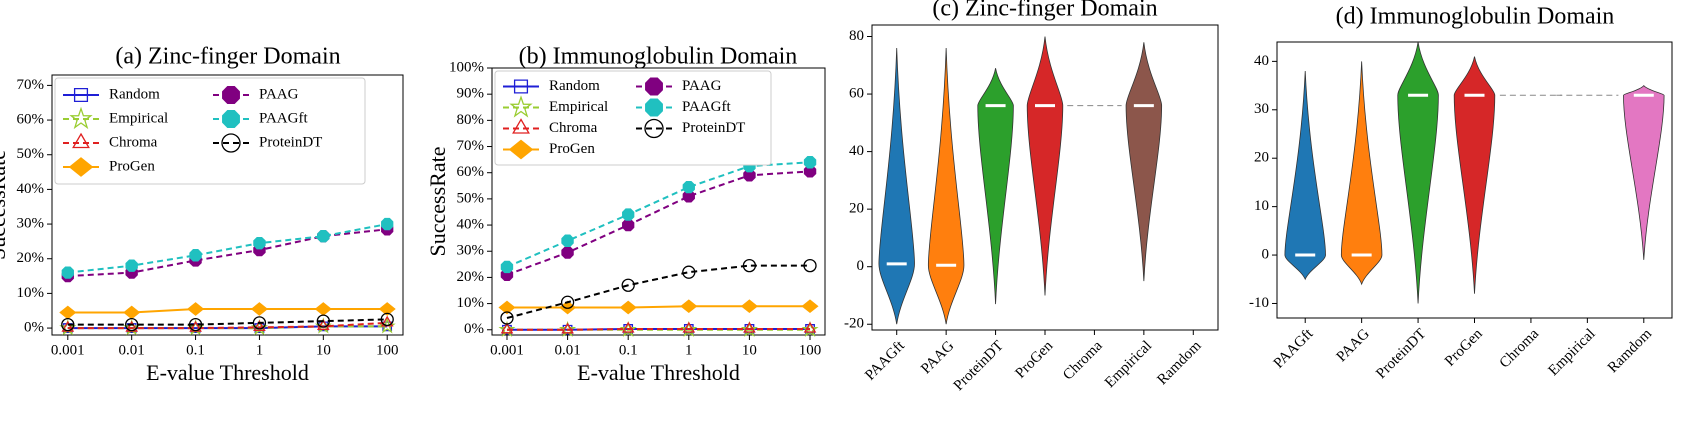 The image size is (1685, 437). What do you see at coordinates (706, 107) in the screenshot?
I see `legend-label: PAAGft` at bounding box center [706, 107].